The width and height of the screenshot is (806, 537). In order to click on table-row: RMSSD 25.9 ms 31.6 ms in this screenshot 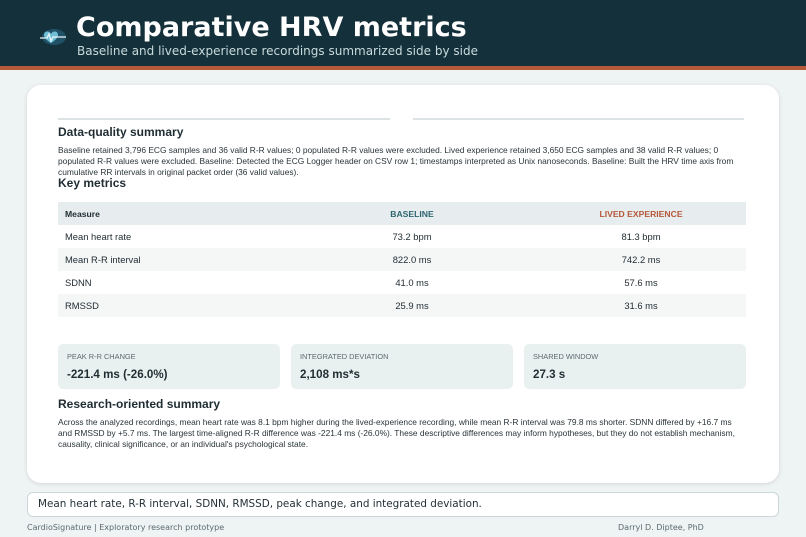, I will do `click(402, 305)`.